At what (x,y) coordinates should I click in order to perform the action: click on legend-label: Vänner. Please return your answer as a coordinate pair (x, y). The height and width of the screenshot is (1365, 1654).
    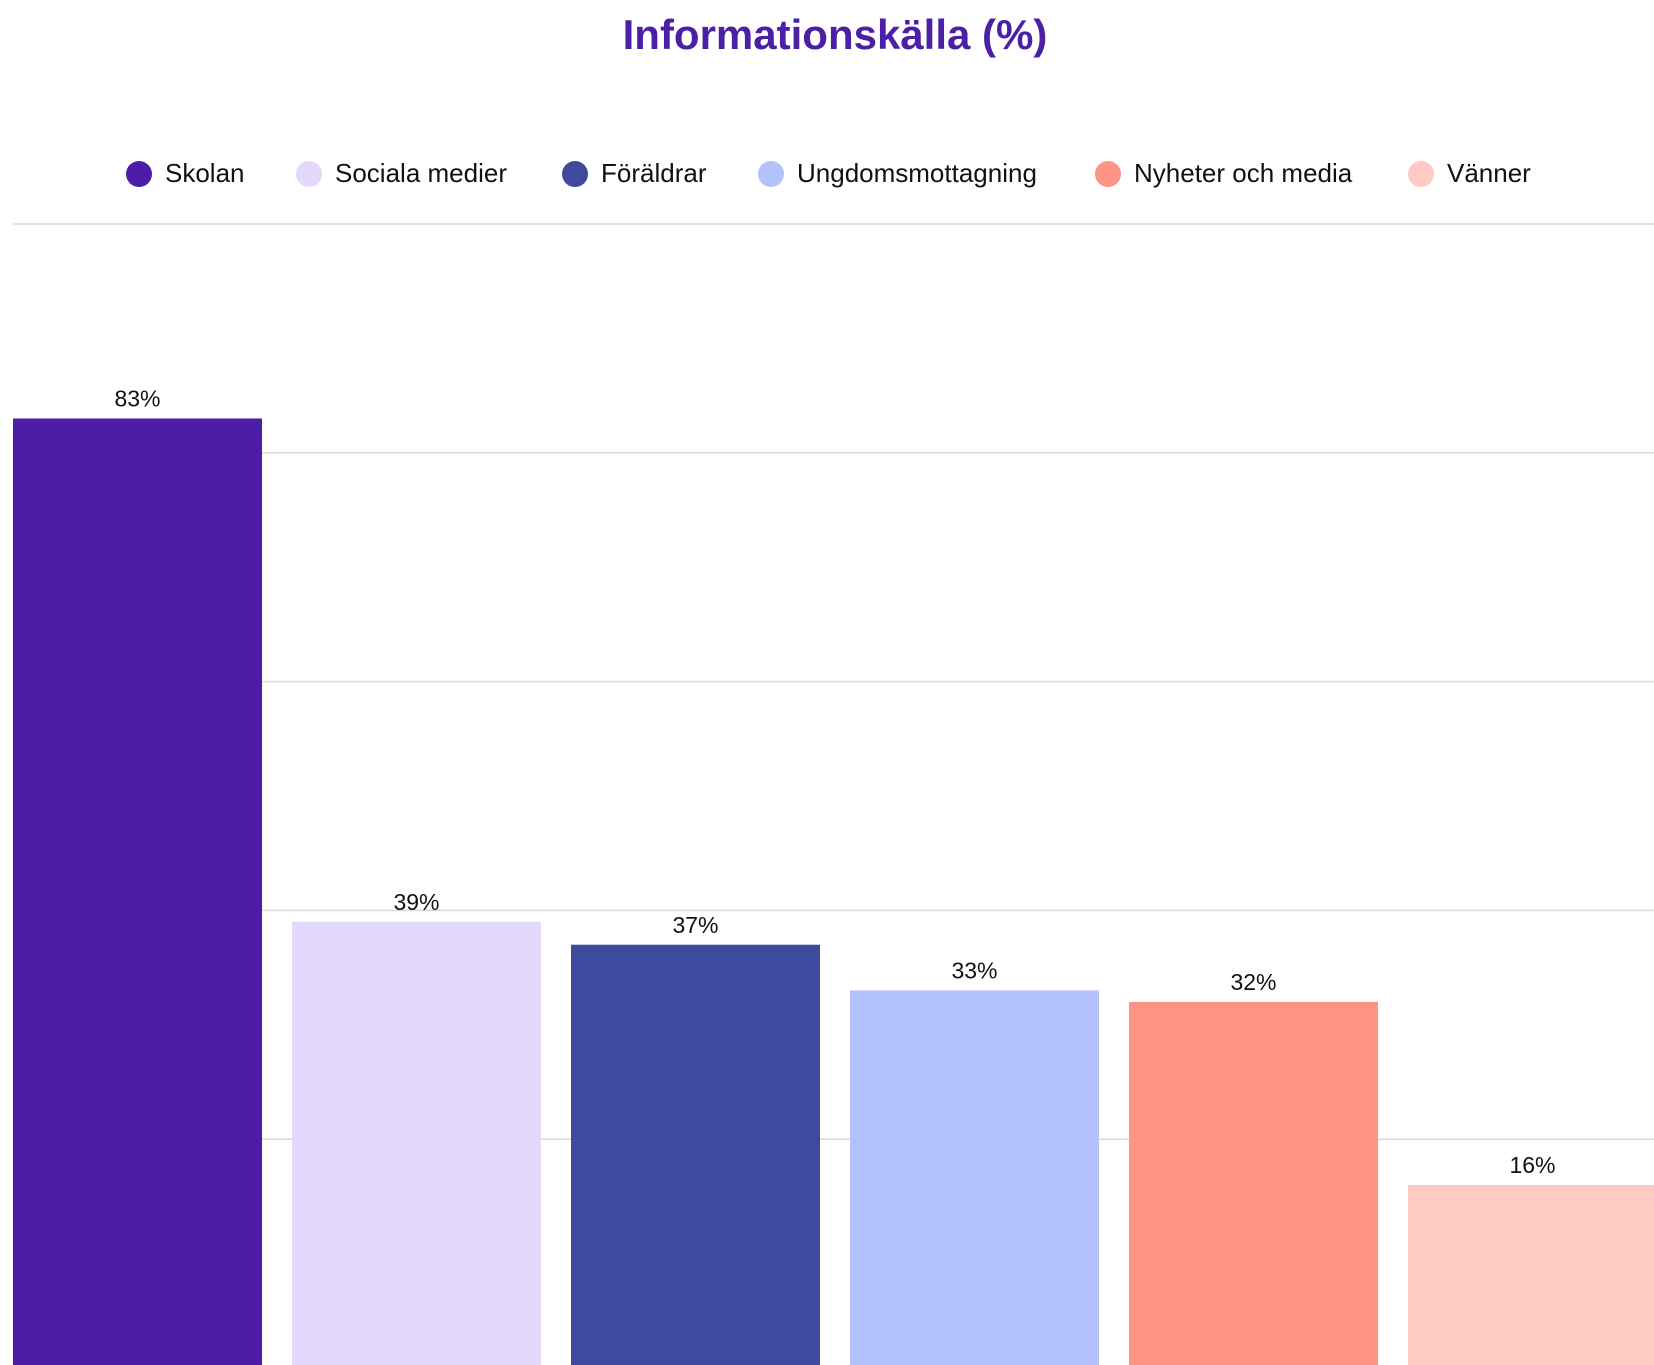
    Looking at the image, I should click on (1489, 173).